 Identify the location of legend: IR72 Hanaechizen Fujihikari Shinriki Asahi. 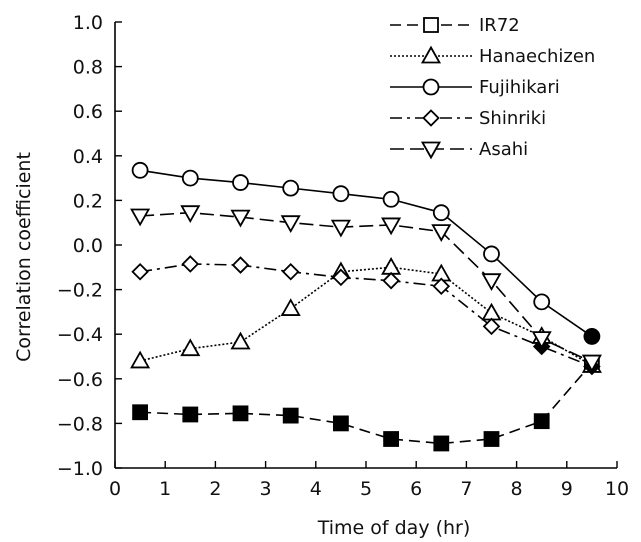
(492, 87).